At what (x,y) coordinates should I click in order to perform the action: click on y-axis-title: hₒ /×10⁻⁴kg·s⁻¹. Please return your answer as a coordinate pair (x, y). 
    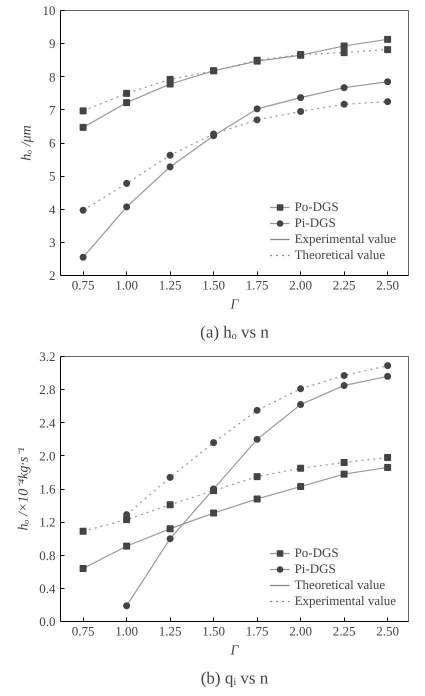
    Looking at the image, I should click on (24, 489).